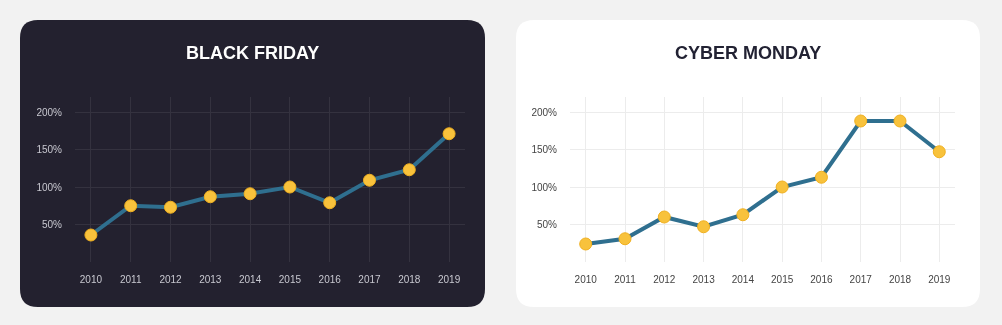  What do you see at coordinates (748, 53) in the screenshot?
I see `chart-title: CYBER MONDAY` at bounding box center [748, 53].